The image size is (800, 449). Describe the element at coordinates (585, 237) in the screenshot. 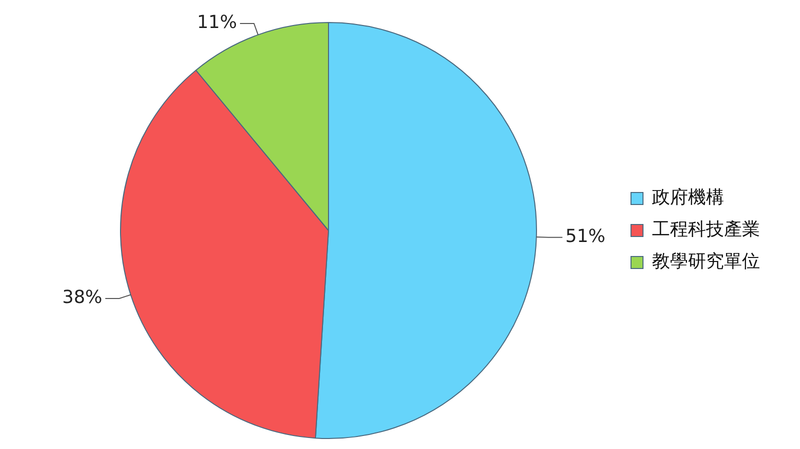

I see `data-label: 51%` at that location.